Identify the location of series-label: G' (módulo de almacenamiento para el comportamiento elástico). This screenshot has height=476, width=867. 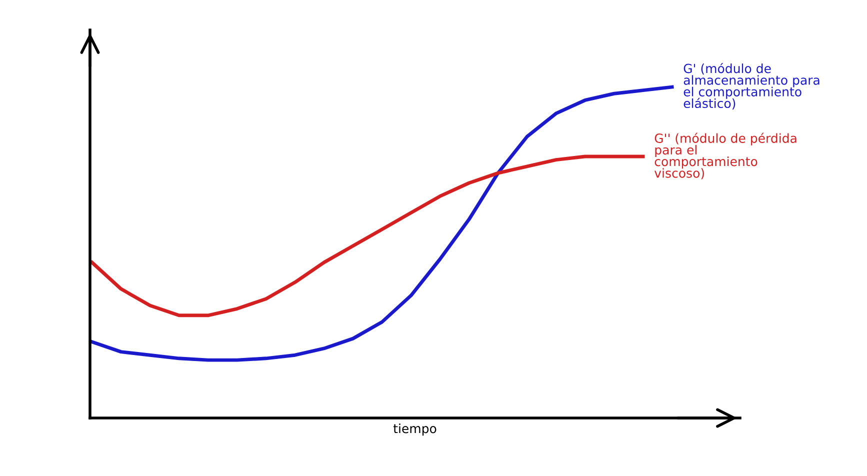
(752, 86).